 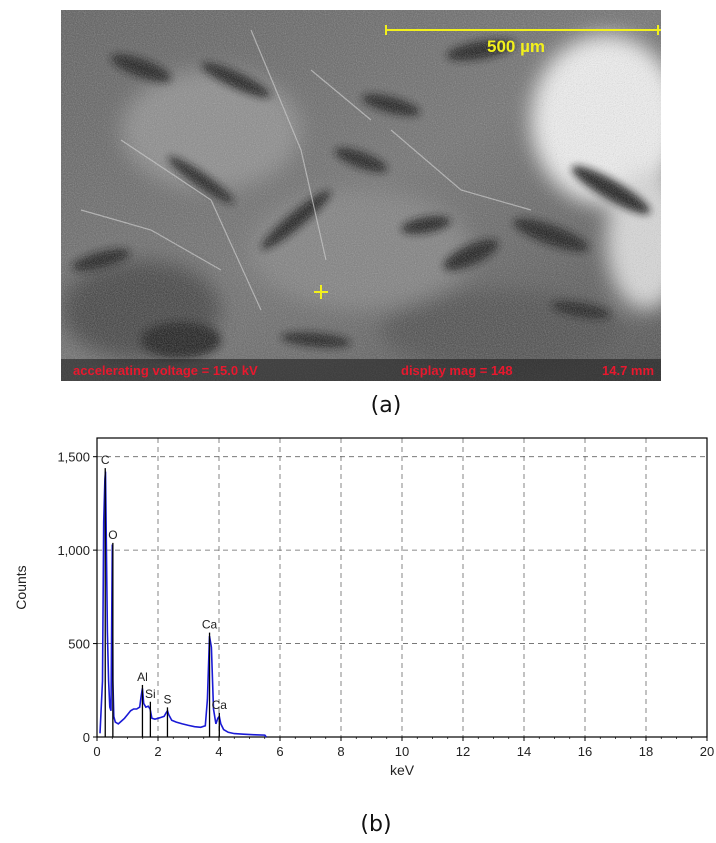 I want to click on accelerating-voltage-label: accelerating voltage = 15.0 kV, so click(x=165, y=370).